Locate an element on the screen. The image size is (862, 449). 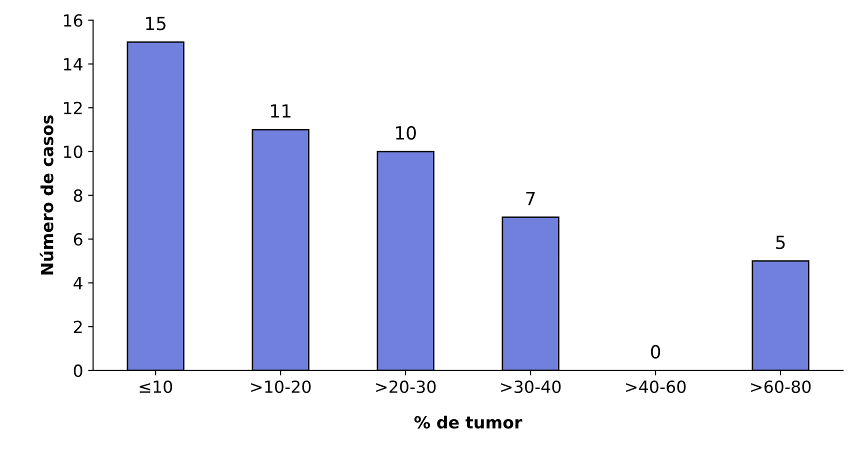
y-tick-label: 16 is located at coordinates (73, 20).